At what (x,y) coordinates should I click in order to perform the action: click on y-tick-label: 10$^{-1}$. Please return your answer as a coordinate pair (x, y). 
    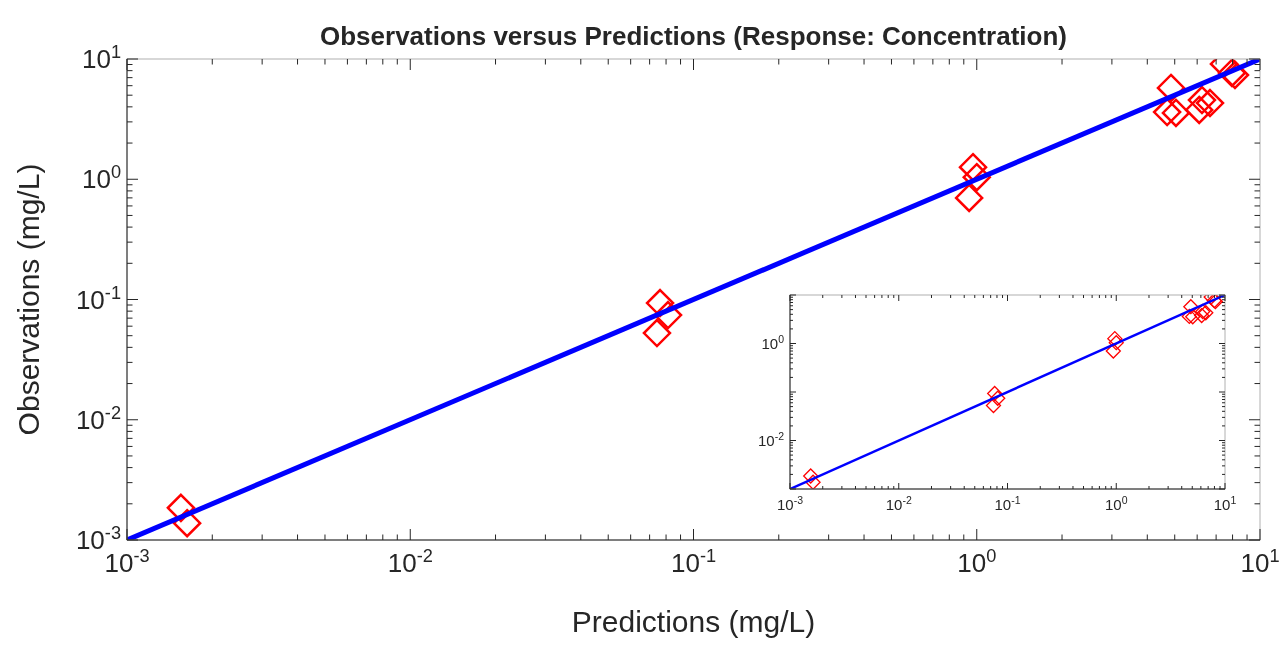
    Looking at the image, I should click on (98, 298).